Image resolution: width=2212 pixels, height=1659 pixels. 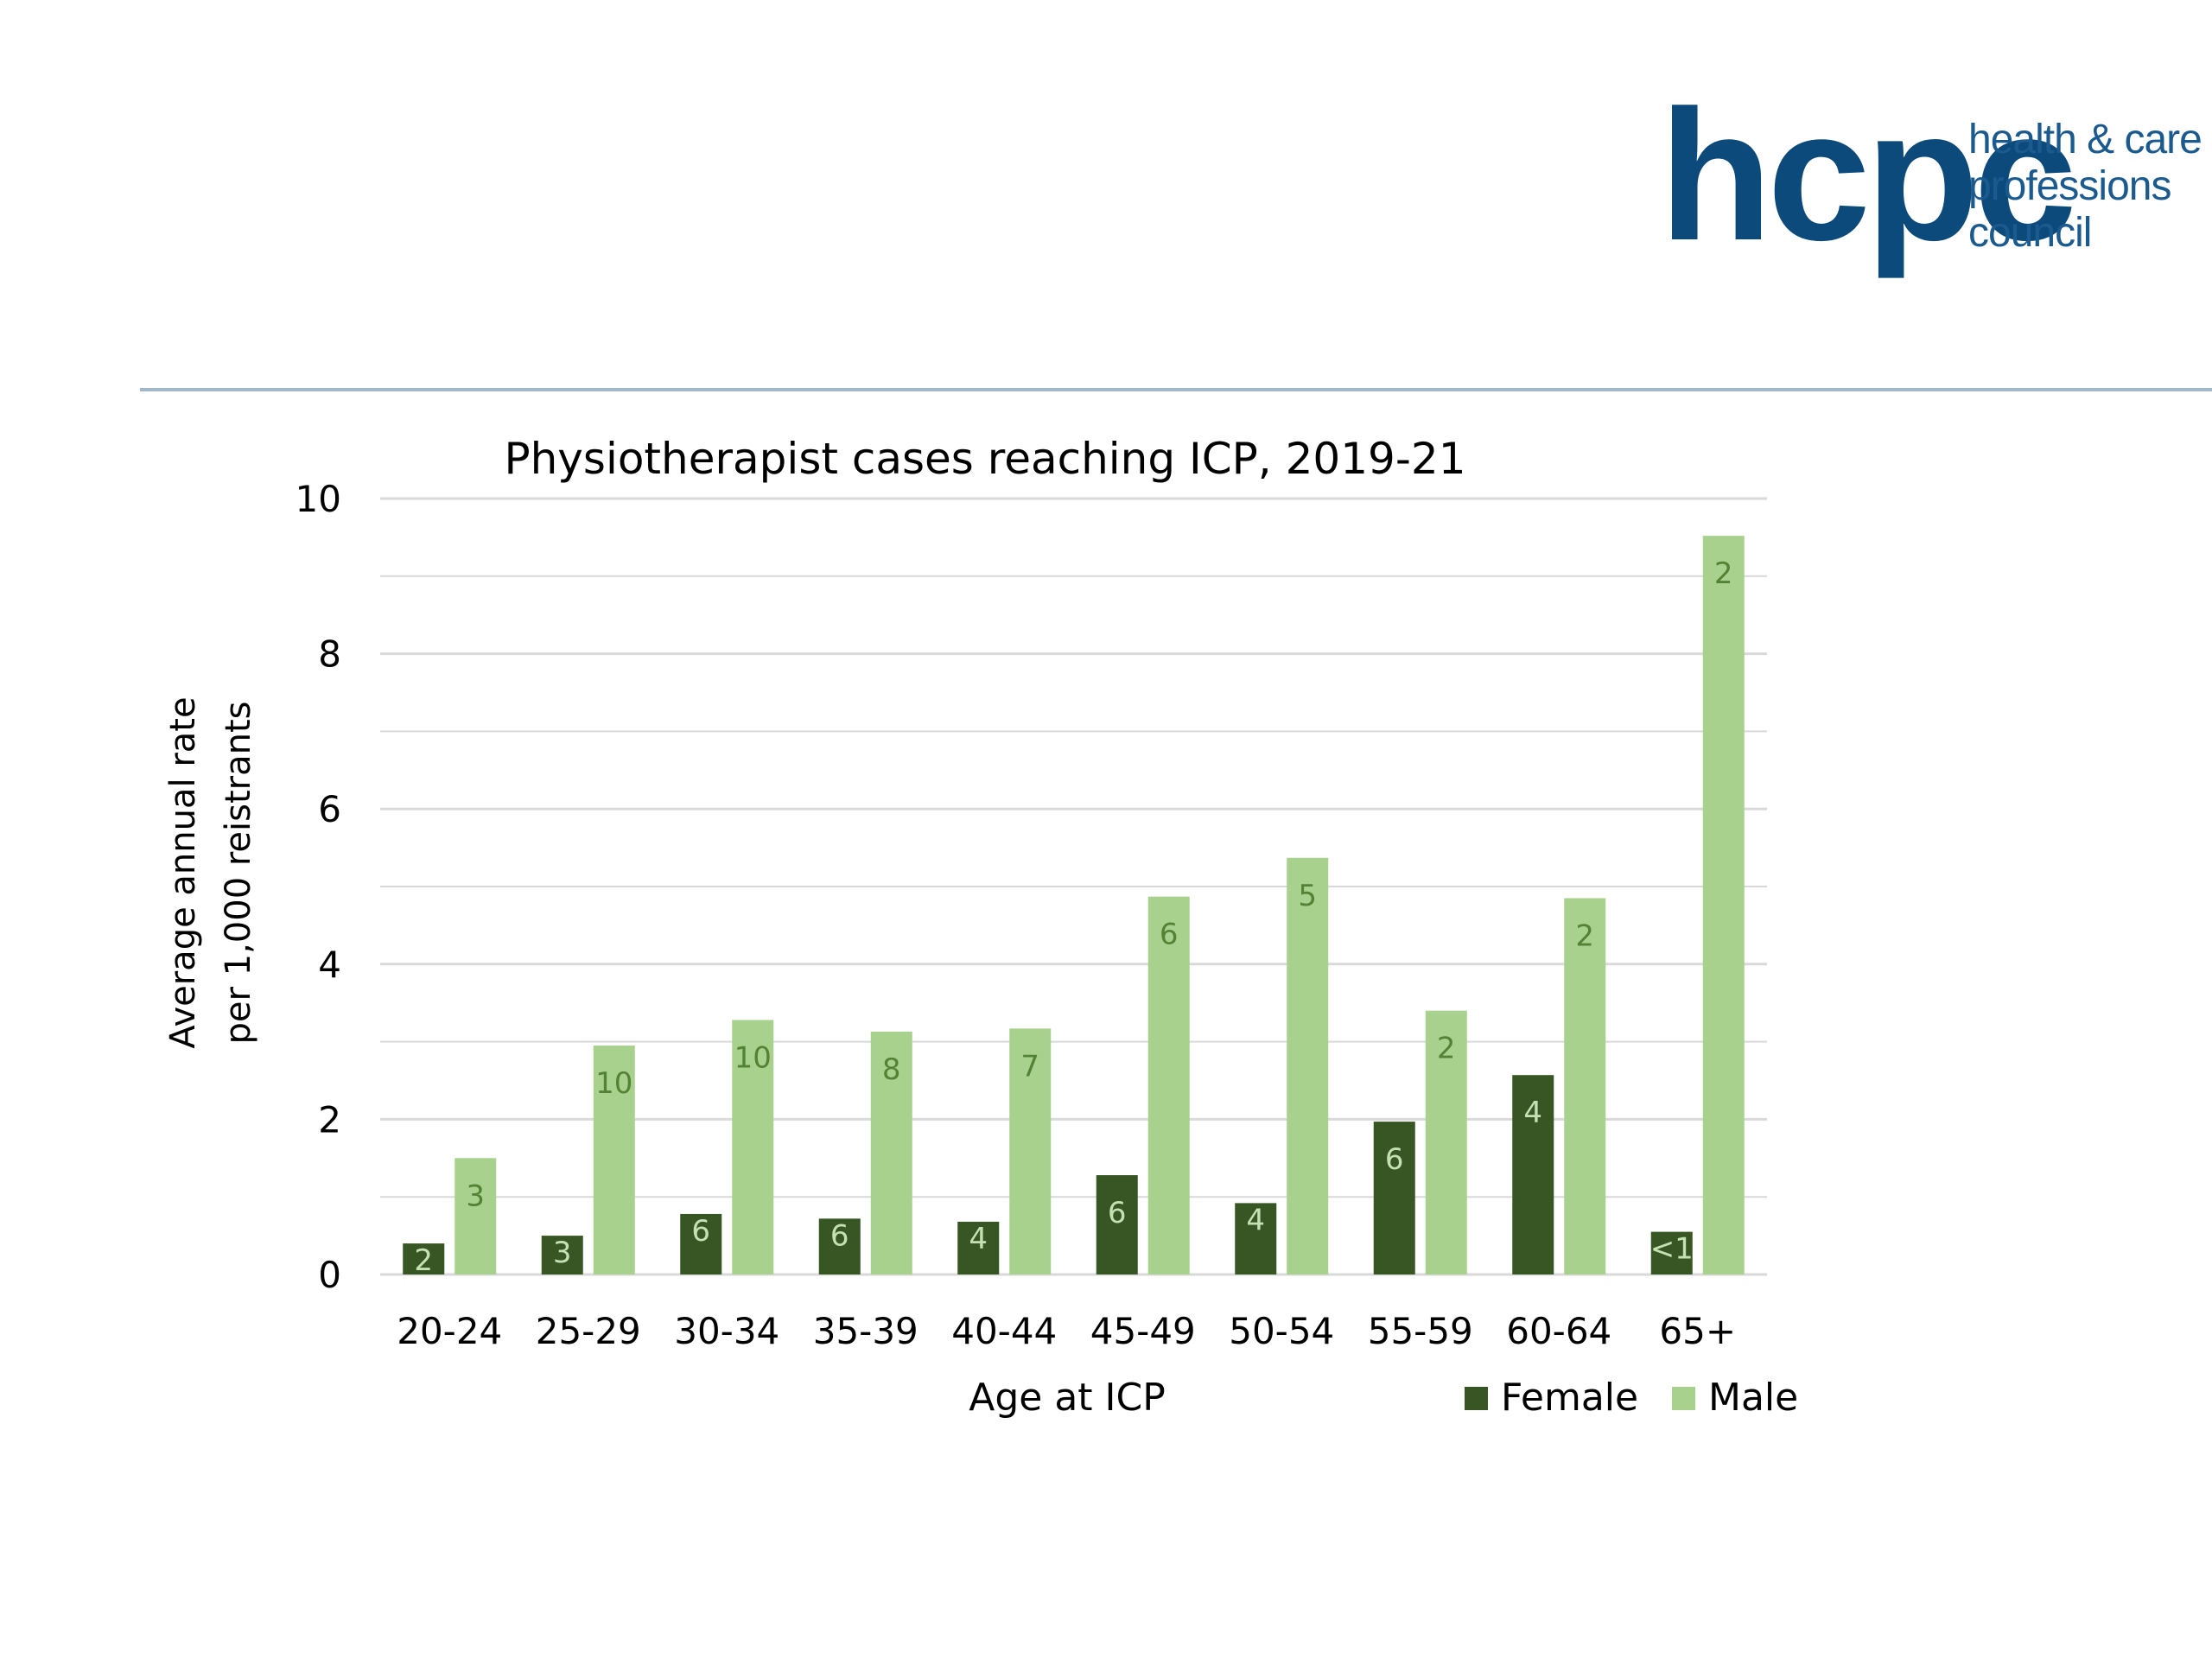 What do you see at coordinates (1476, 1398) in the screenshot?
I see `legend-swatch-female` at bounding box center [1476, 1398].